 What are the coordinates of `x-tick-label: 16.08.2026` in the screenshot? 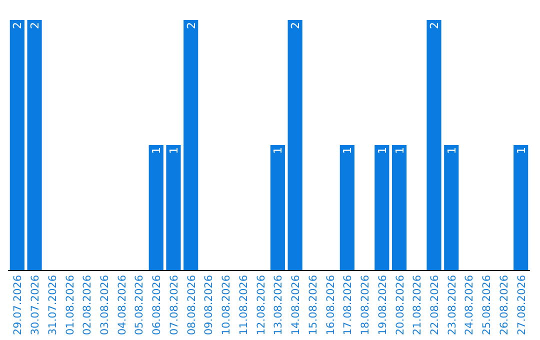 It's located at (330, 305).